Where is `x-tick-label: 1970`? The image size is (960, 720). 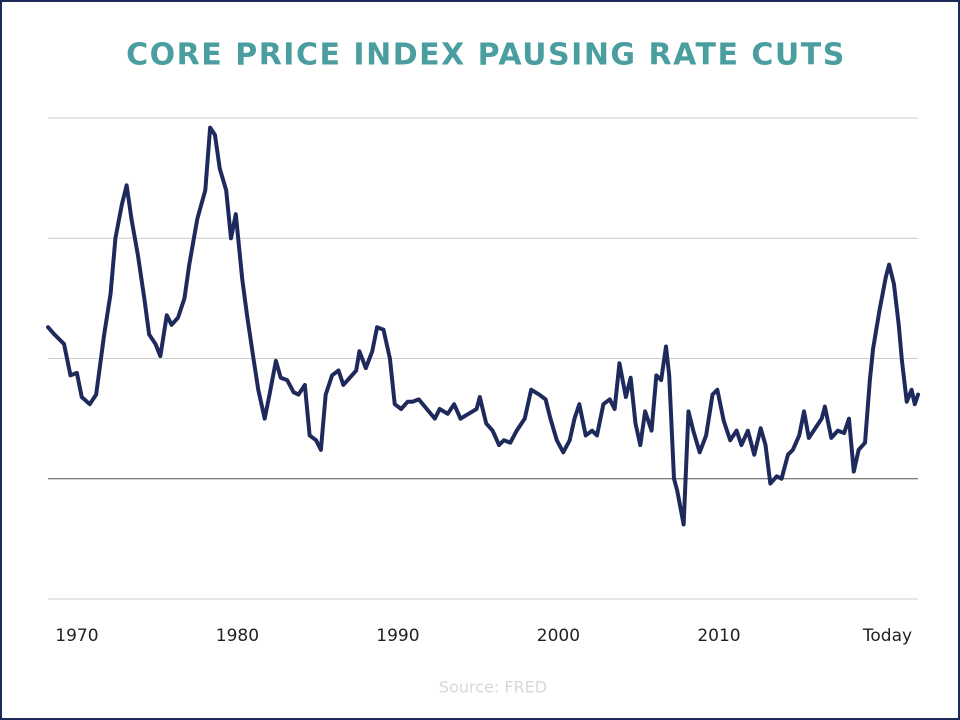 x-tick-label: 1970 is located at coordinates (76, 636).